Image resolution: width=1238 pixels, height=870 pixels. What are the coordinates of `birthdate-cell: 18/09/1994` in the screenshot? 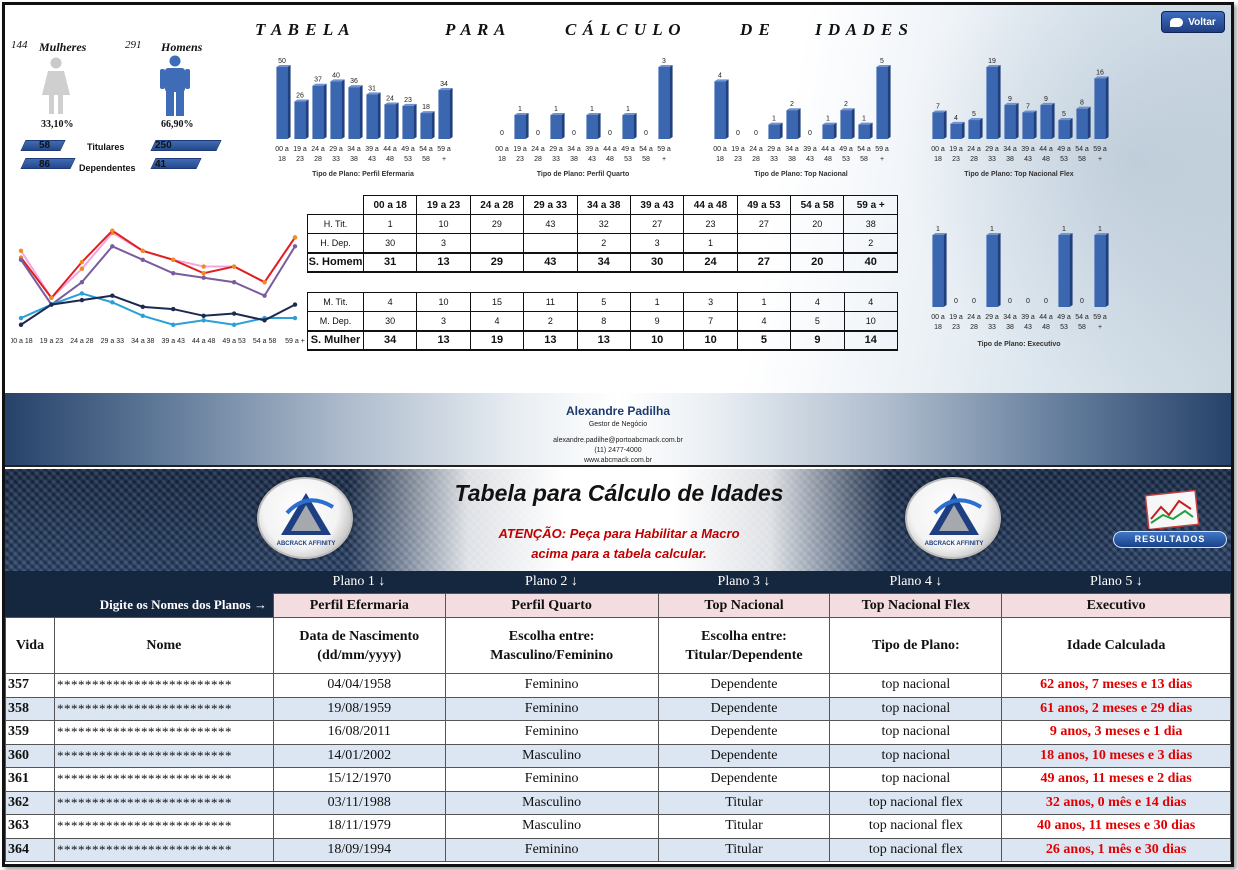 It's located at (359, 849).